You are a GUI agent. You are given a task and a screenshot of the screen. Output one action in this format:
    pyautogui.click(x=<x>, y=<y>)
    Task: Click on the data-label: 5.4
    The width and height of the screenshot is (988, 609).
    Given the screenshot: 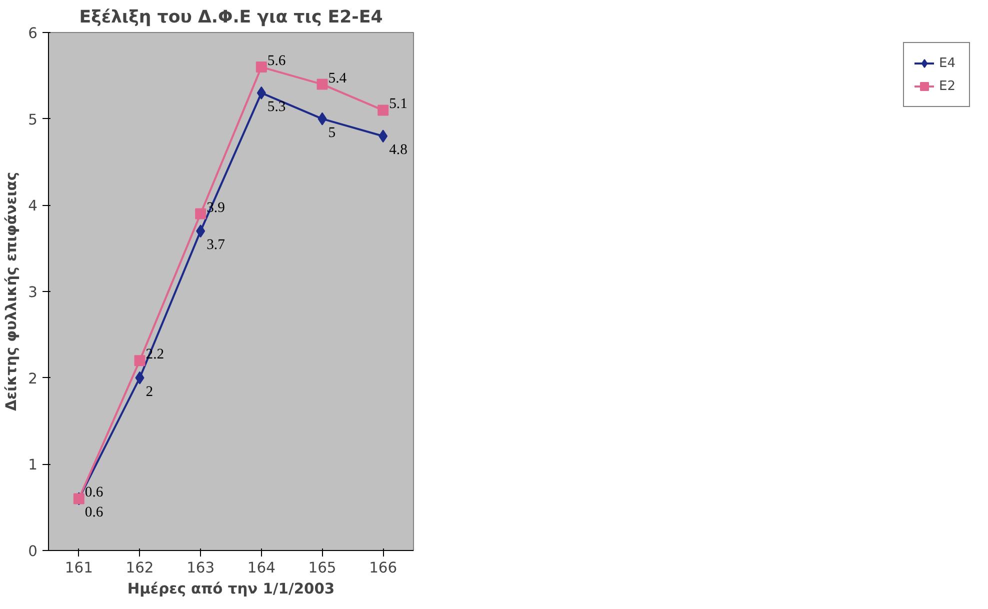 What is the action you would take?
    pyautogui.click(x=338, y=78)
    